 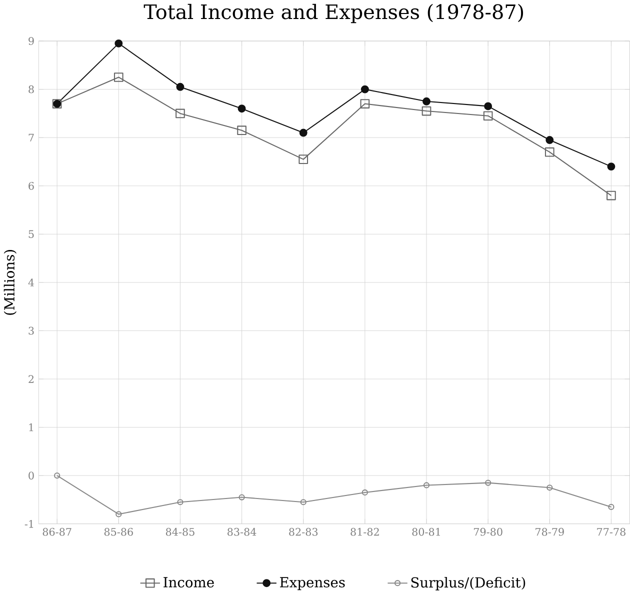 I want to click on chart-title: Total Income and Expenses (1978-87), so click(x=334, y=14).